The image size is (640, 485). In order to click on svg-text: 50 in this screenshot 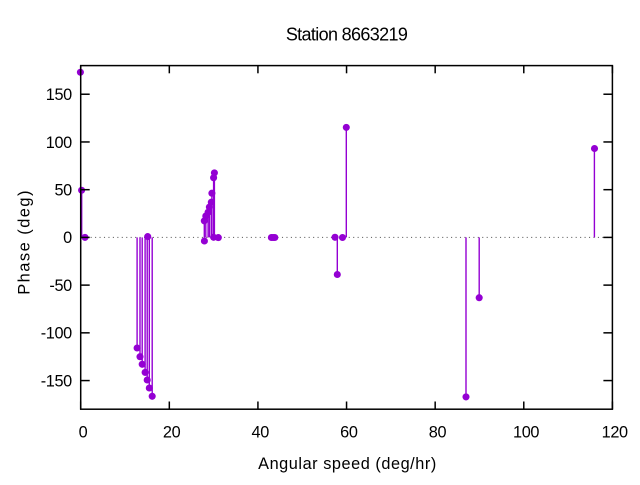, I will do `click(63, 190)`.